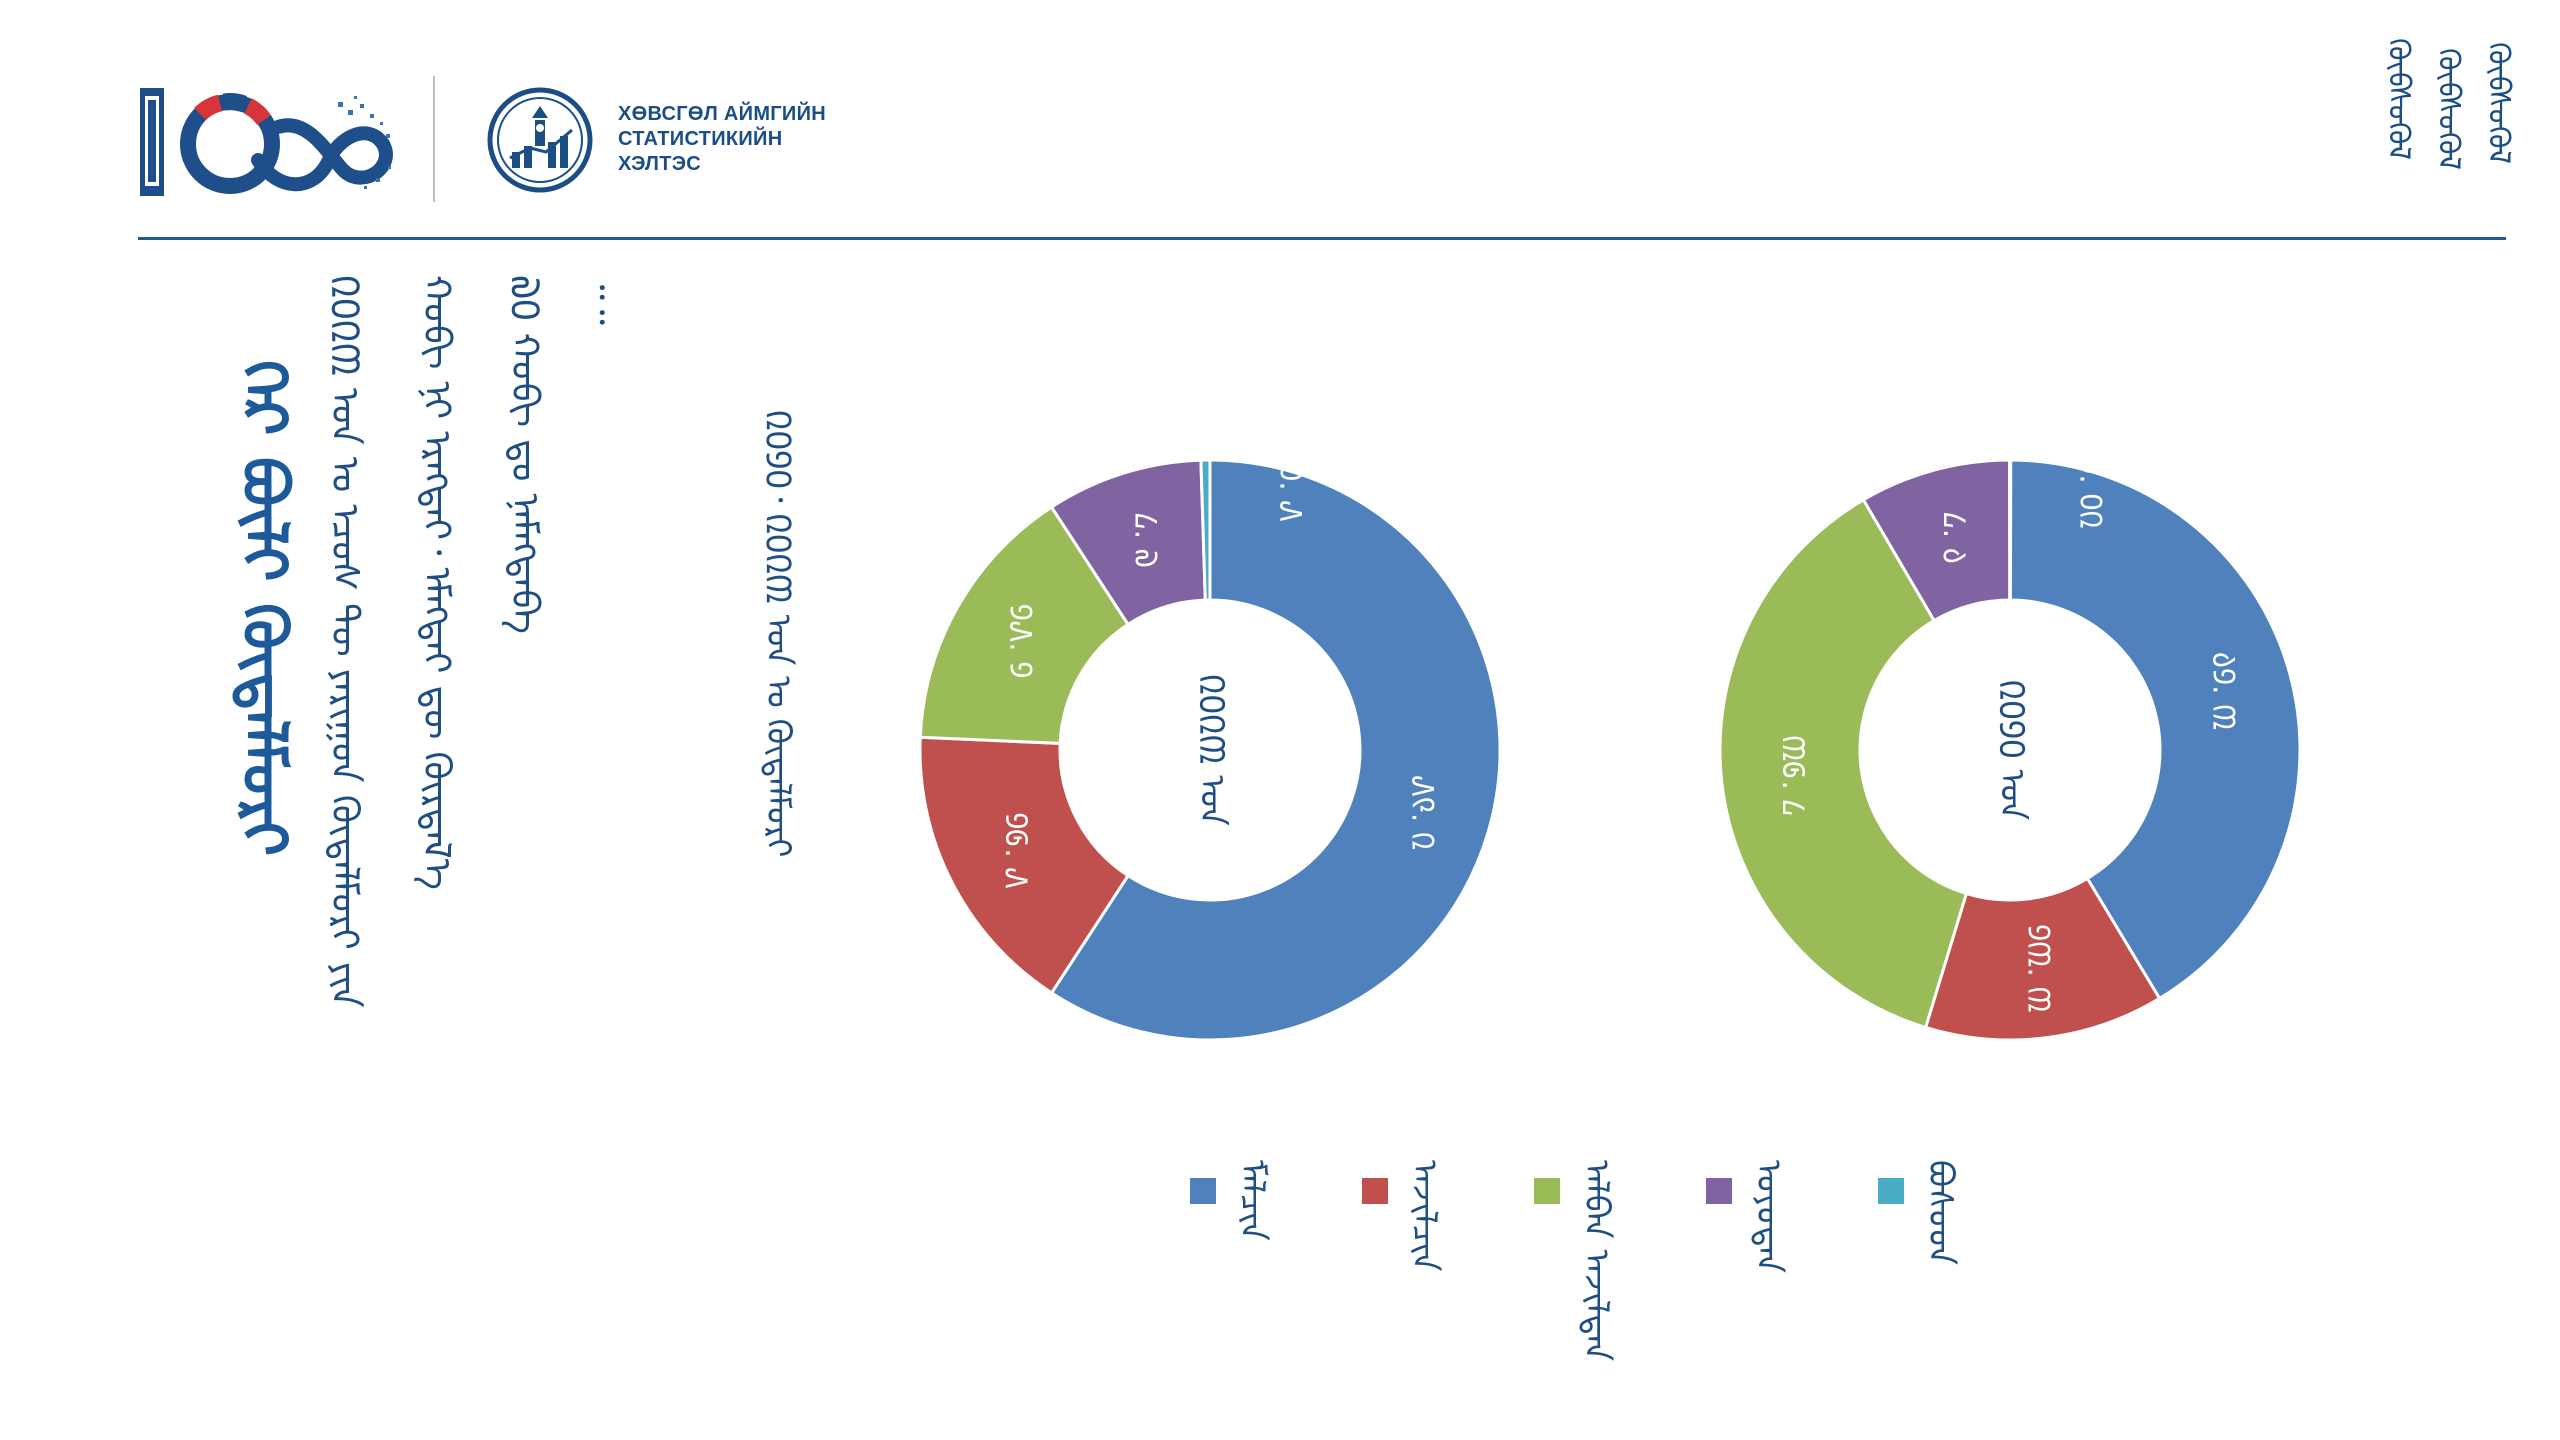 This screenshot has width=2560, height=1440. I want to click on donut-chart-1: ᠕᠙. ᠒ ᠑᠖. ᠕ ᠑᠕. ᠑ ᠘. ᠗ ᠐. ᠕ ᠒᠐᠒᠓ ᠣᠨ, so click(1210, 750).